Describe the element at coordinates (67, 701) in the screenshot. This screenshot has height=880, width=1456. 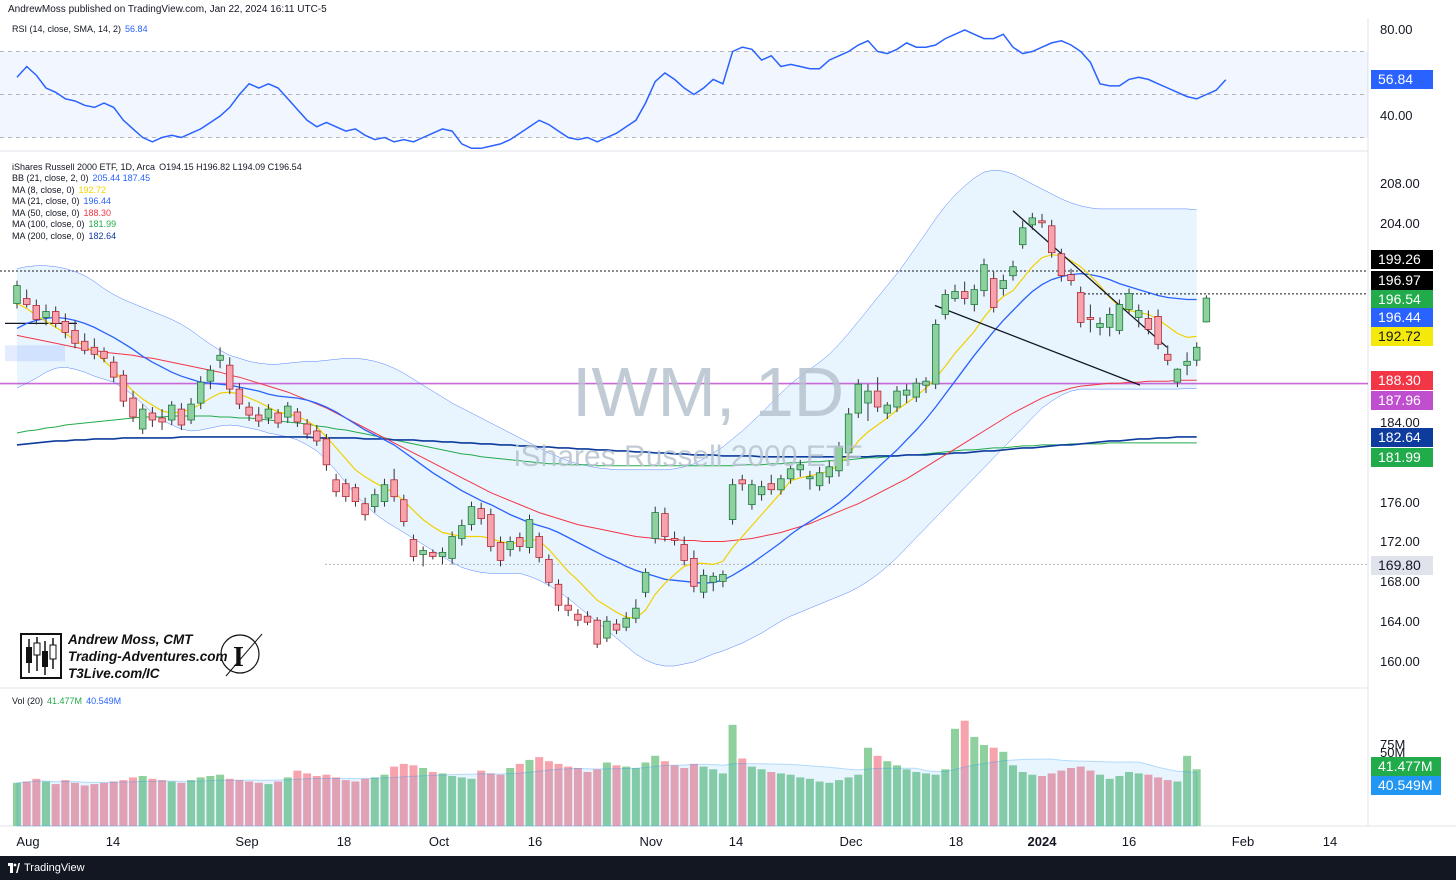
I see `volume-label: Vol (20) 41.477M 40.549M` at that location.